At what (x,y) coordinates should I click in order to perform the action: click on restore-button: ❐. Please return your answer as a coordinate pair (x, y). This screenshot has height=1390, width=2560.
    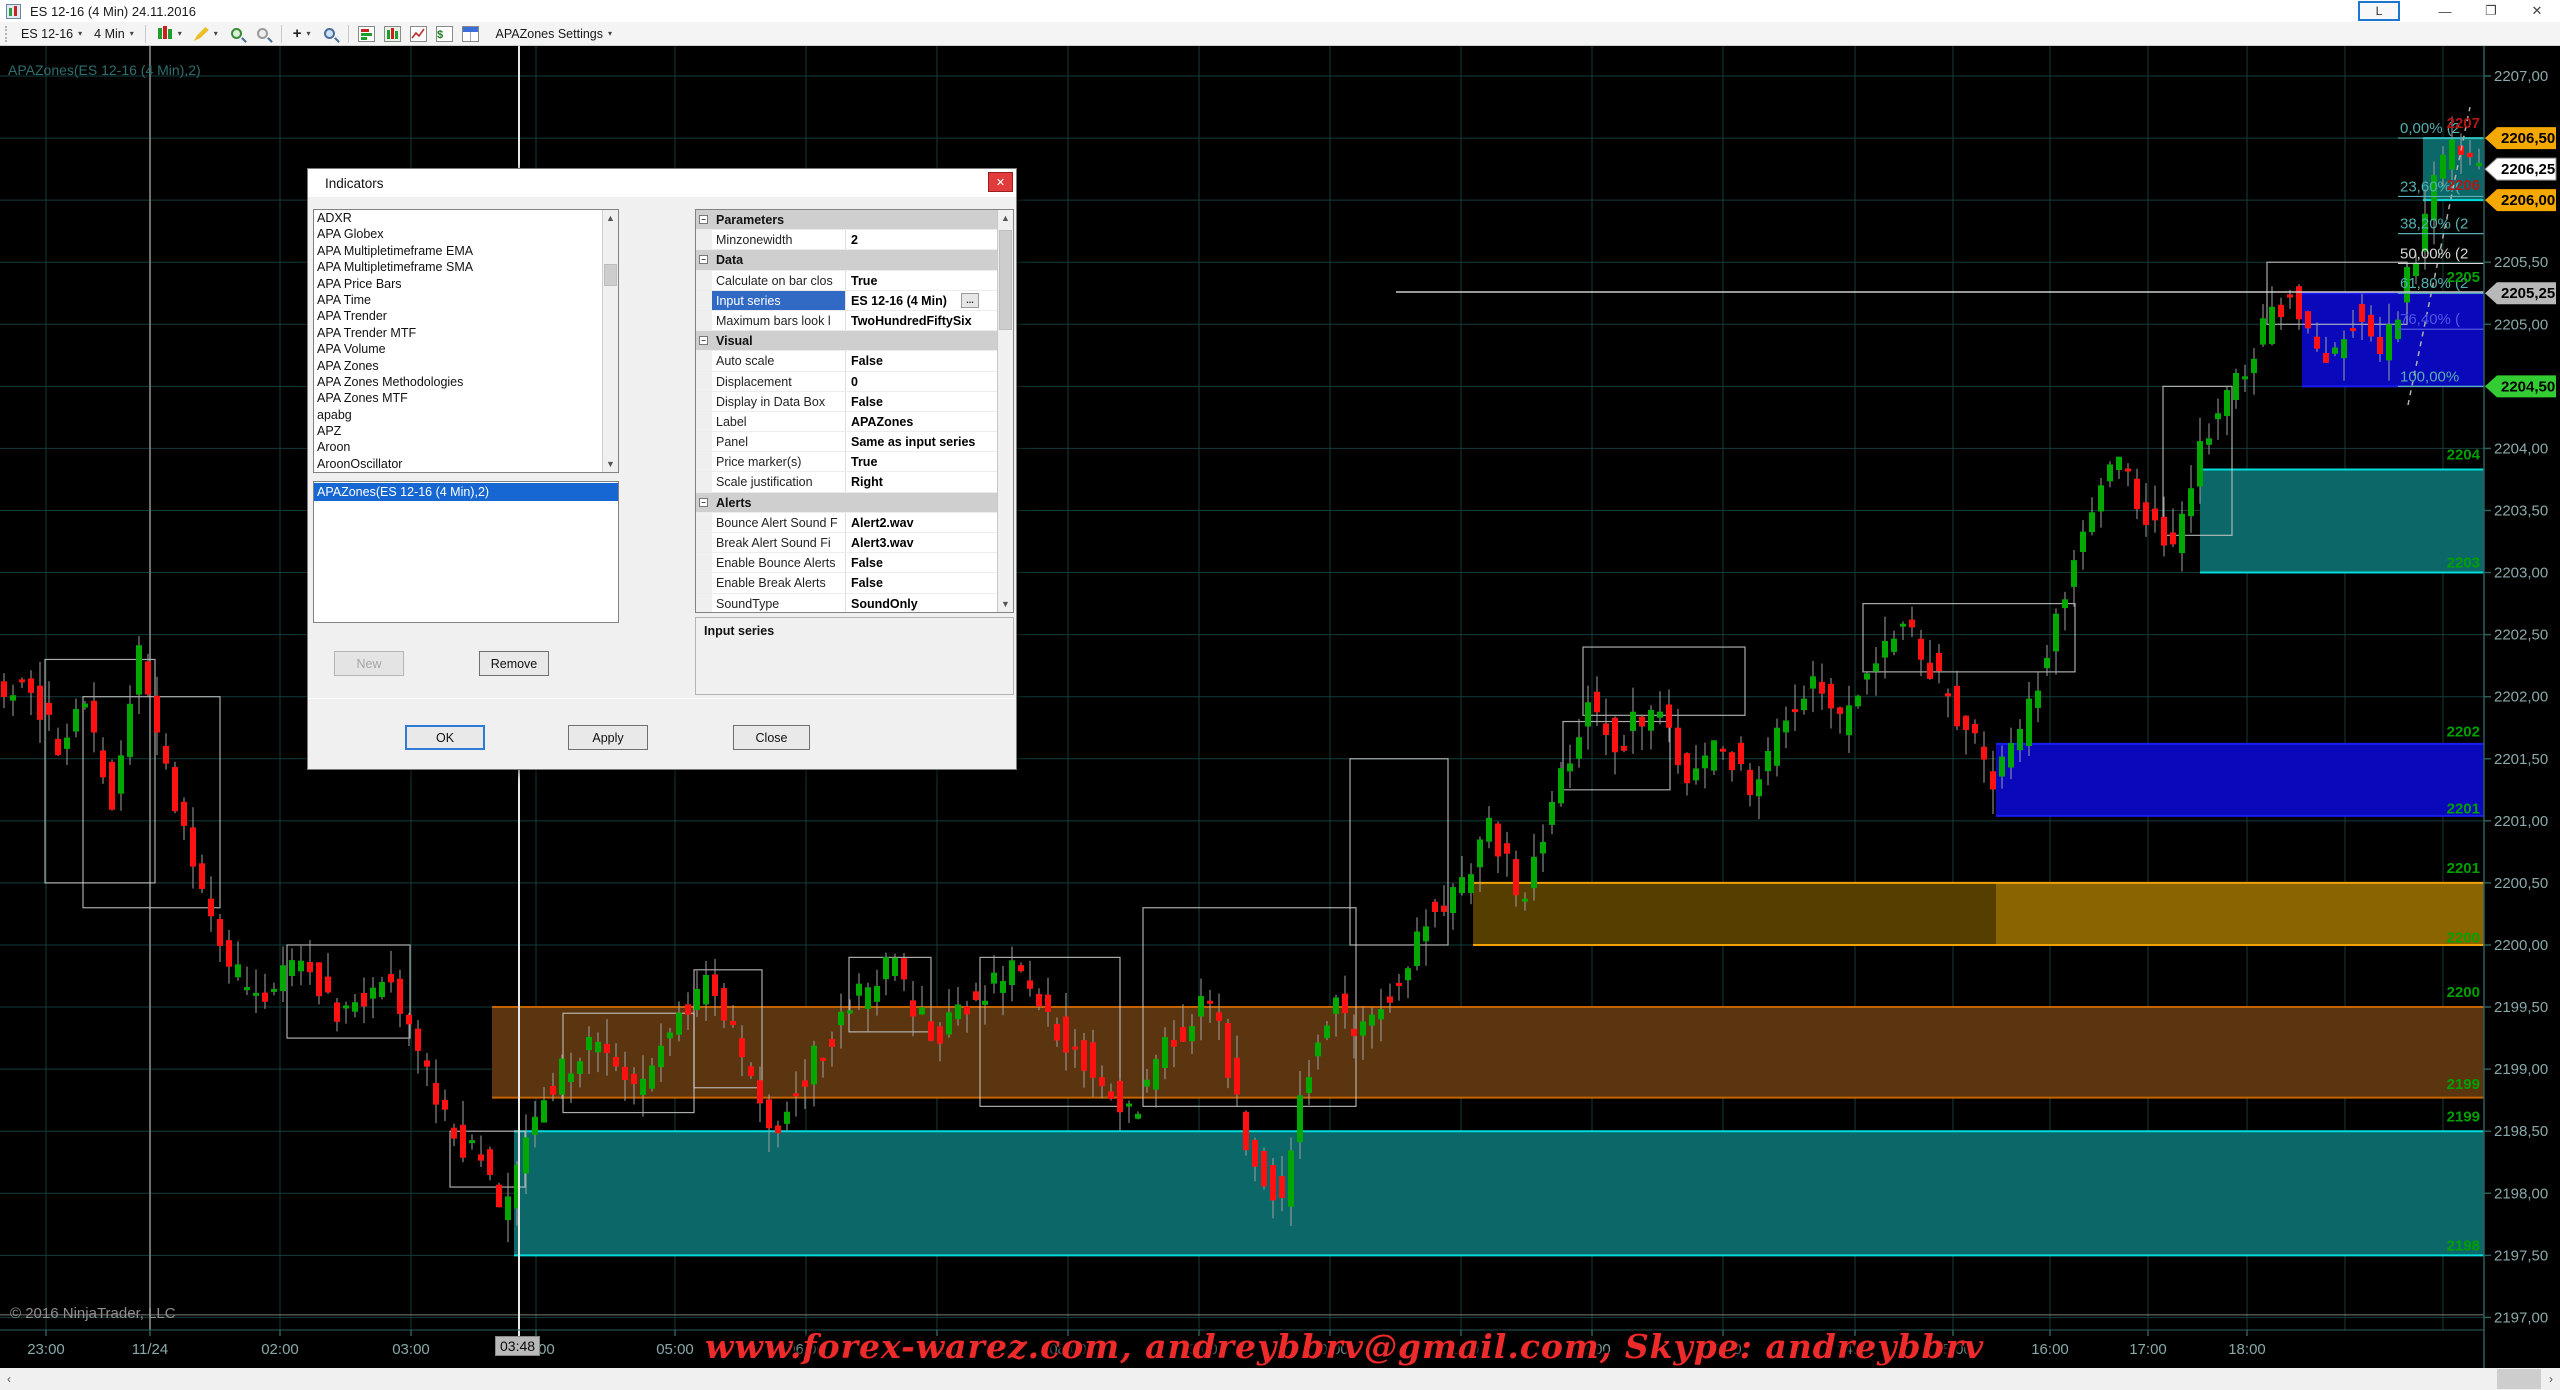
    Looking at the image, I should click on (2491, 10).